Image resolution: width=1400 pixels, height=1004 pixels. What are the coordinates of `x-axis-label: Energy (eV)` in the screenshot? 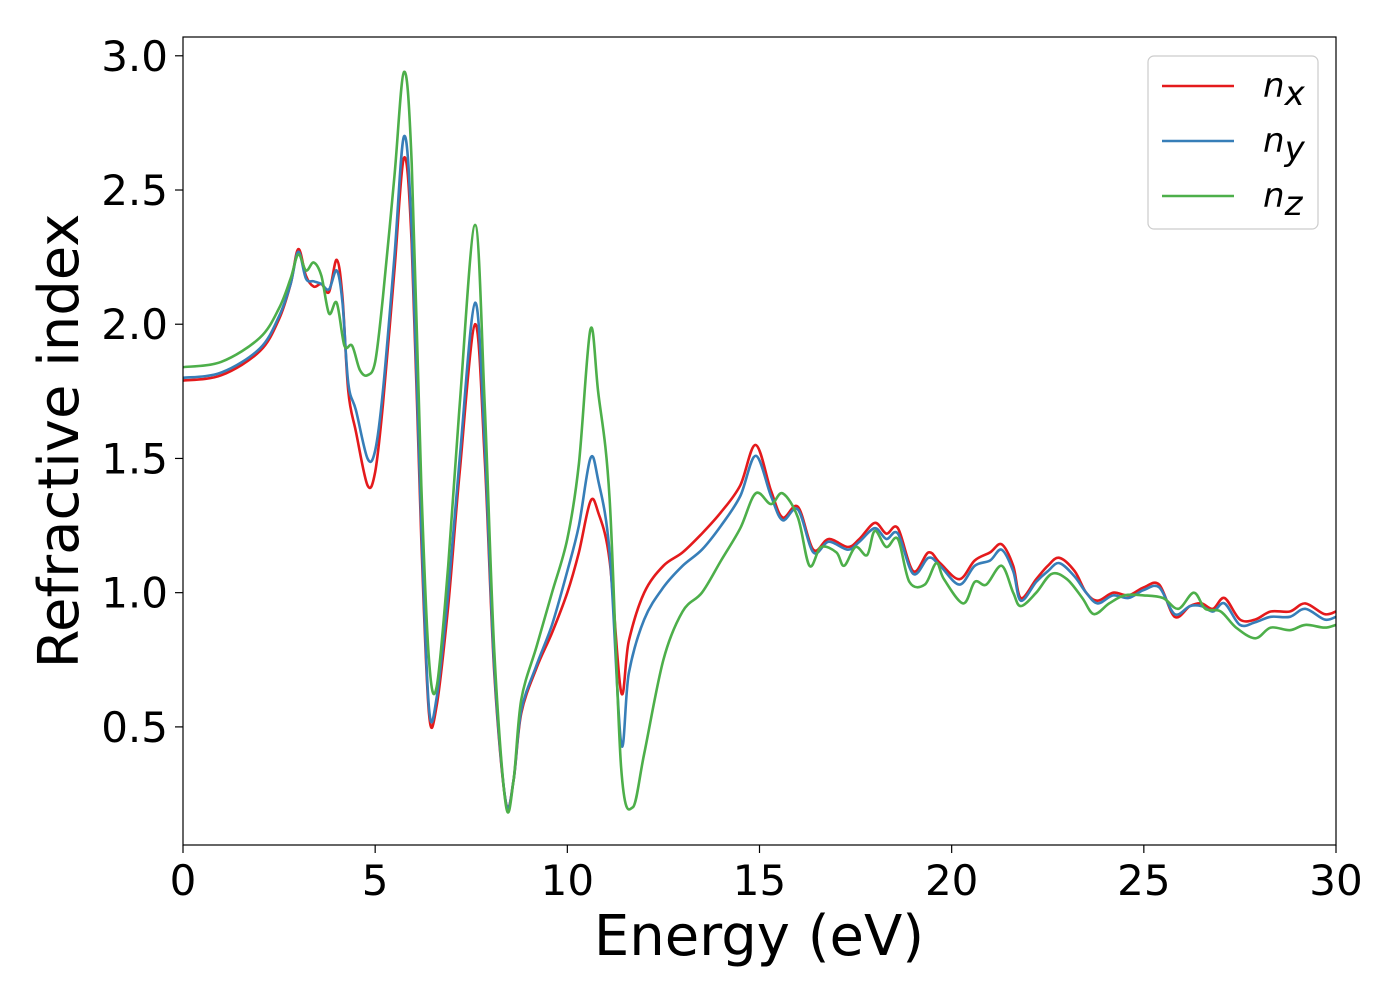 It's located at (759, 936).